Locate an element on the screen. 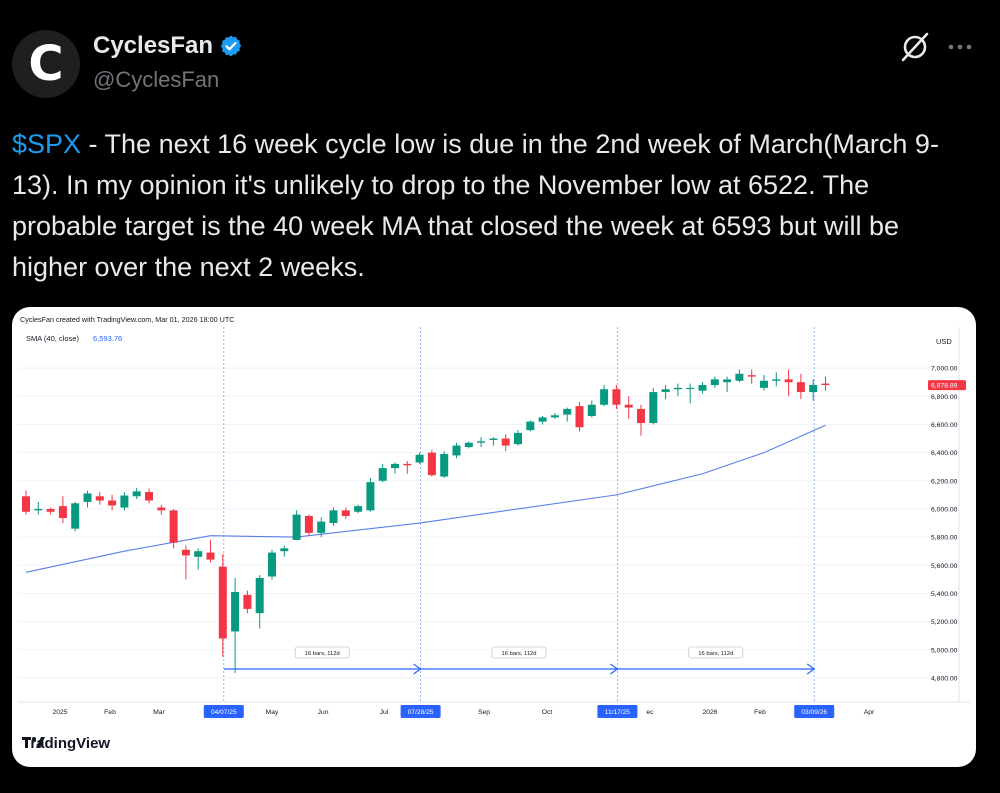 This screenshot has height=793, width=1000. x-tick-label: Apr is located at coordinates (869, 712).